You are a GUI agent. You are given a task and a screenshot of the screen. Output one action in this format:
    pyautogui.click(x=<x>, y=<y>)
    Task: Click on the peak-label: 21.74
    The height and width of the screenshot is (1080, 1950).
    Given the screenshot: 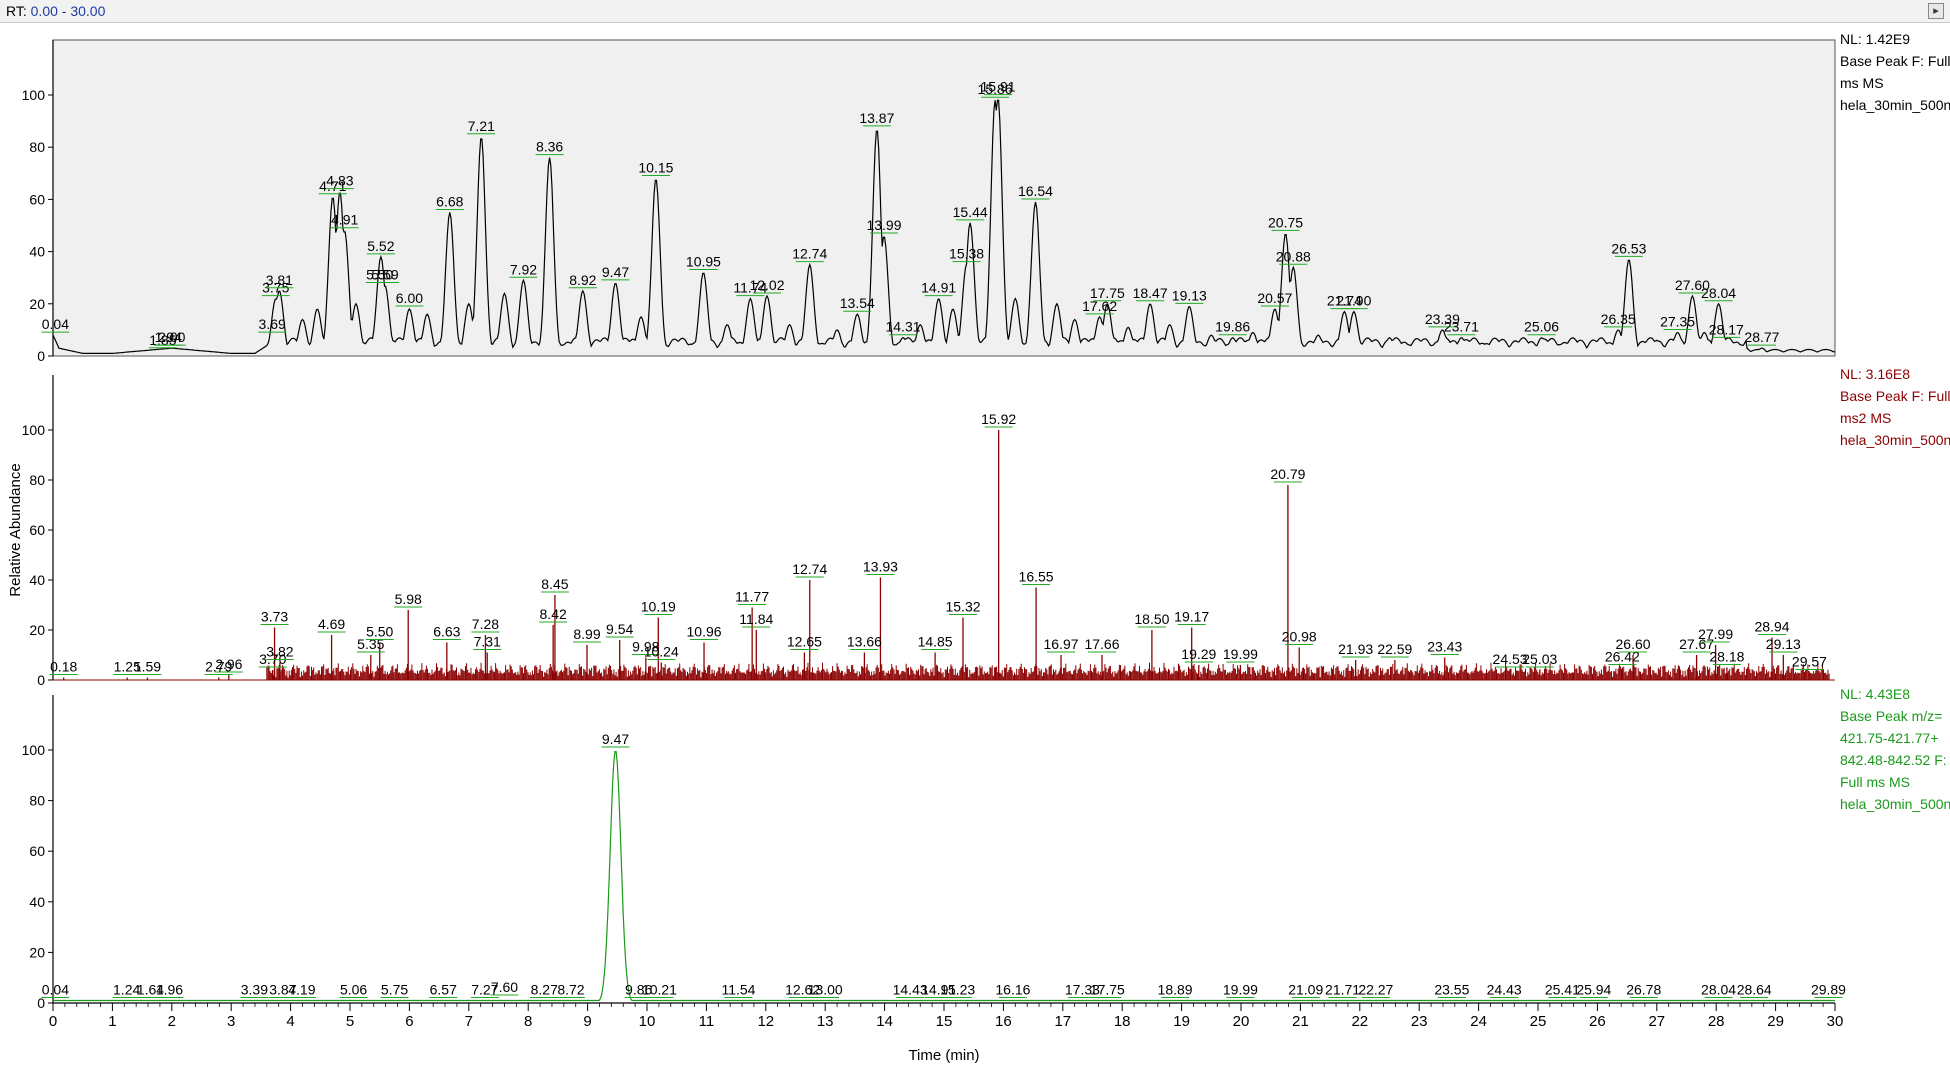 What is the action you would take?
    pyautogui.click(x=1344, y=301)
    